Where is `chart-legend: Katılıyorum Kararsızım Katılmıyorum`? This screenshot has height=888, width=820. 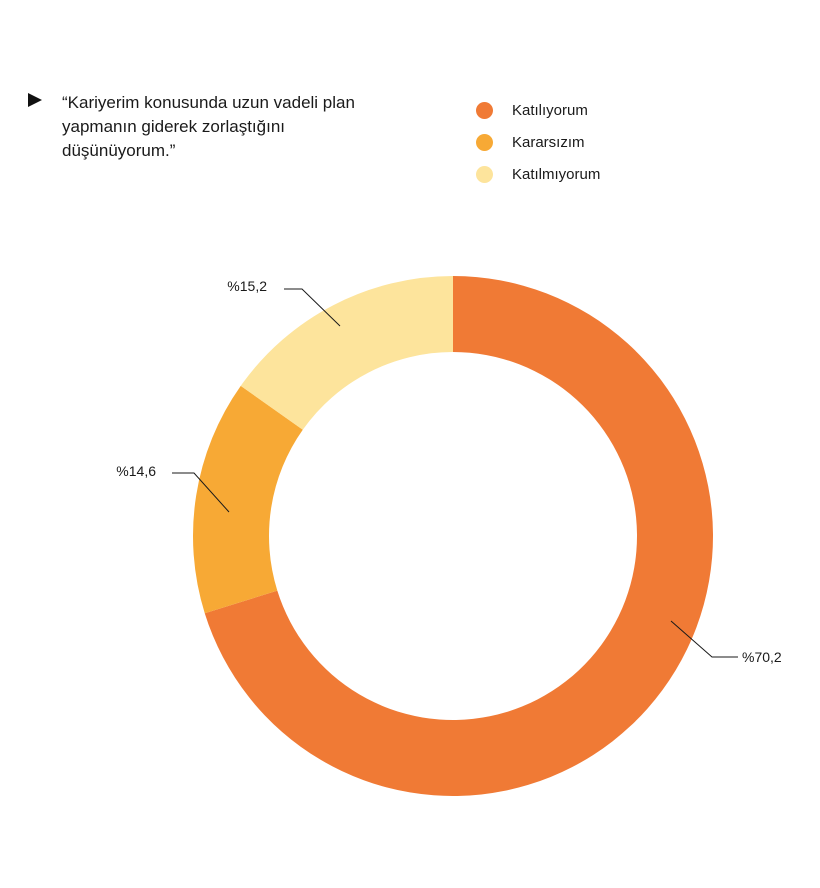
chart-legend: Katılıyorum Kararsızım Katılmıyorum is located at coordinates (538, 142).